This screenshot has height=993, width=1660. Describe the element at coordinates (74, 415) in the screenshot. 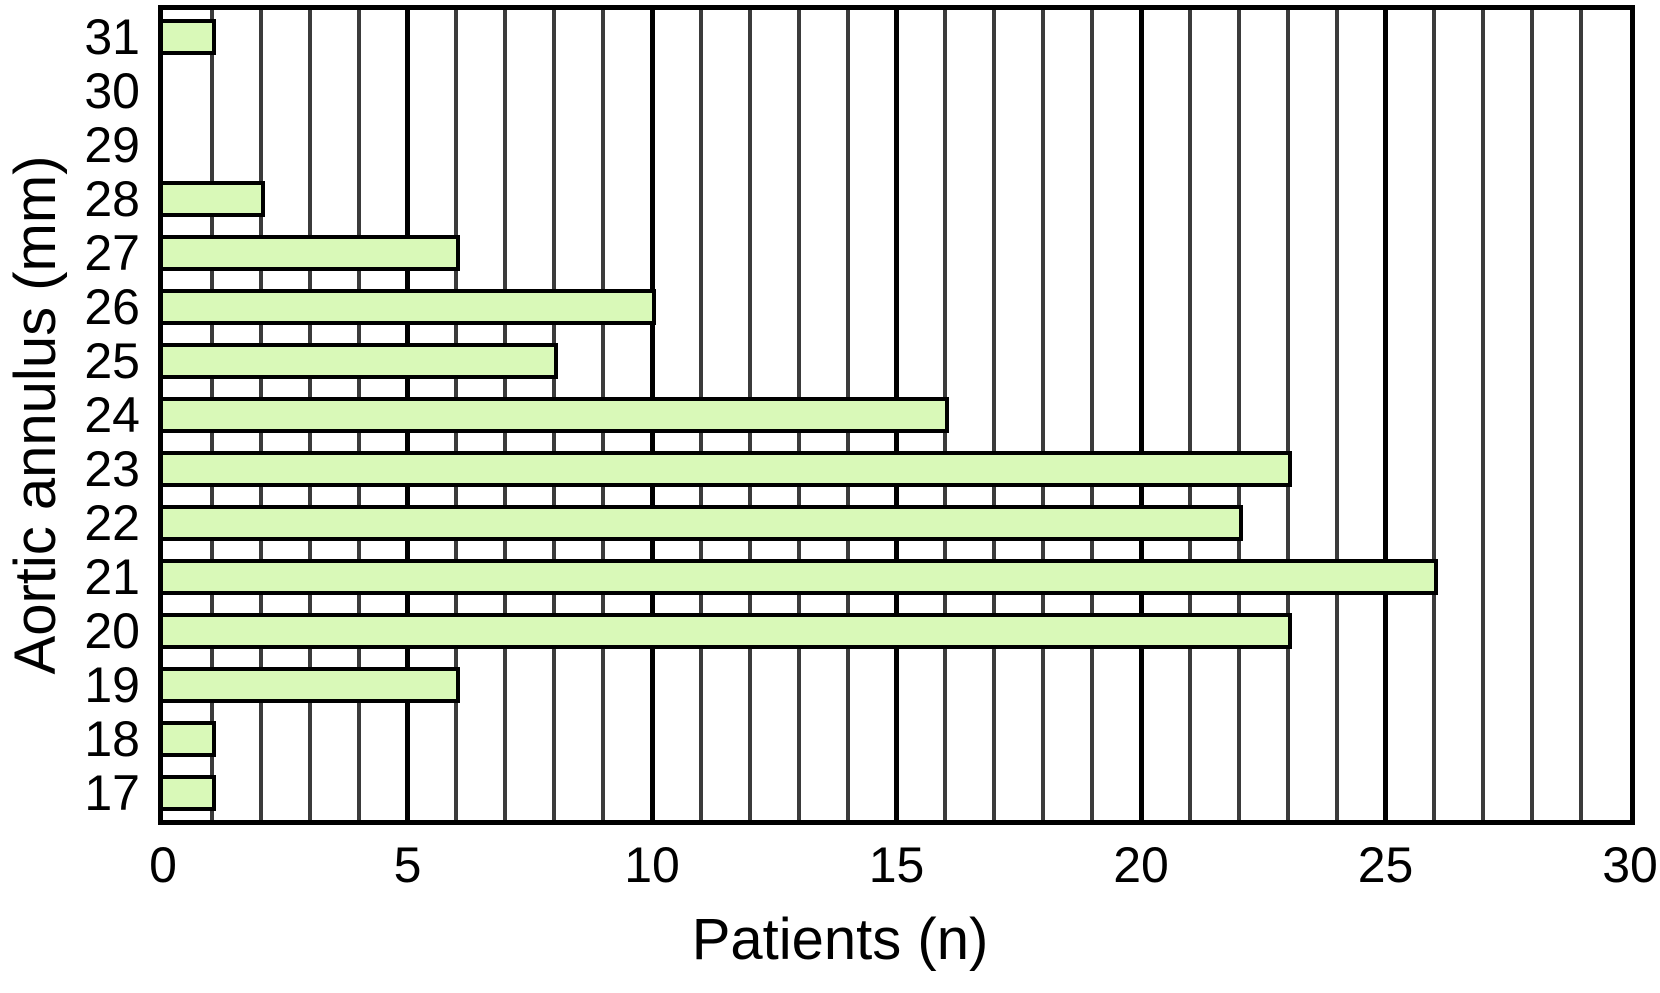

I see `y-axis-tick-labels: 31 30 29 28 27 26 25 24 23 22 21 20 19 18 17` at that location.